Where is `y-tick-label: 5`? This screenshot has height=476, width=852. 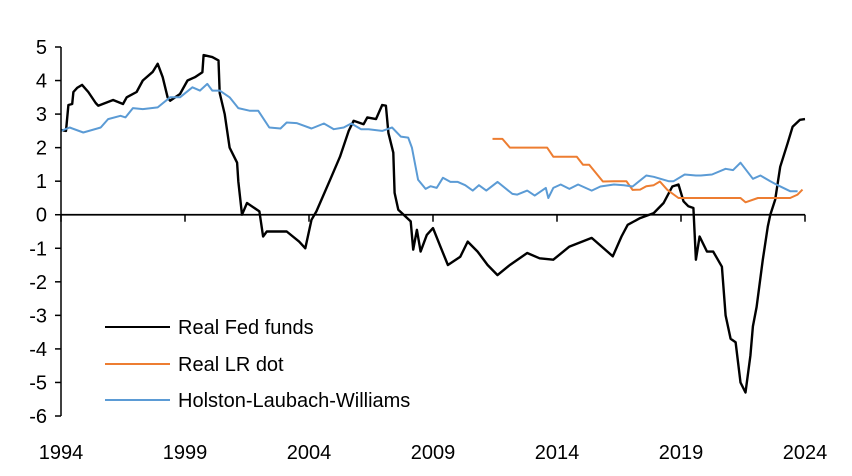 y-tick-label: 5 is located at coordinates (41, 48).